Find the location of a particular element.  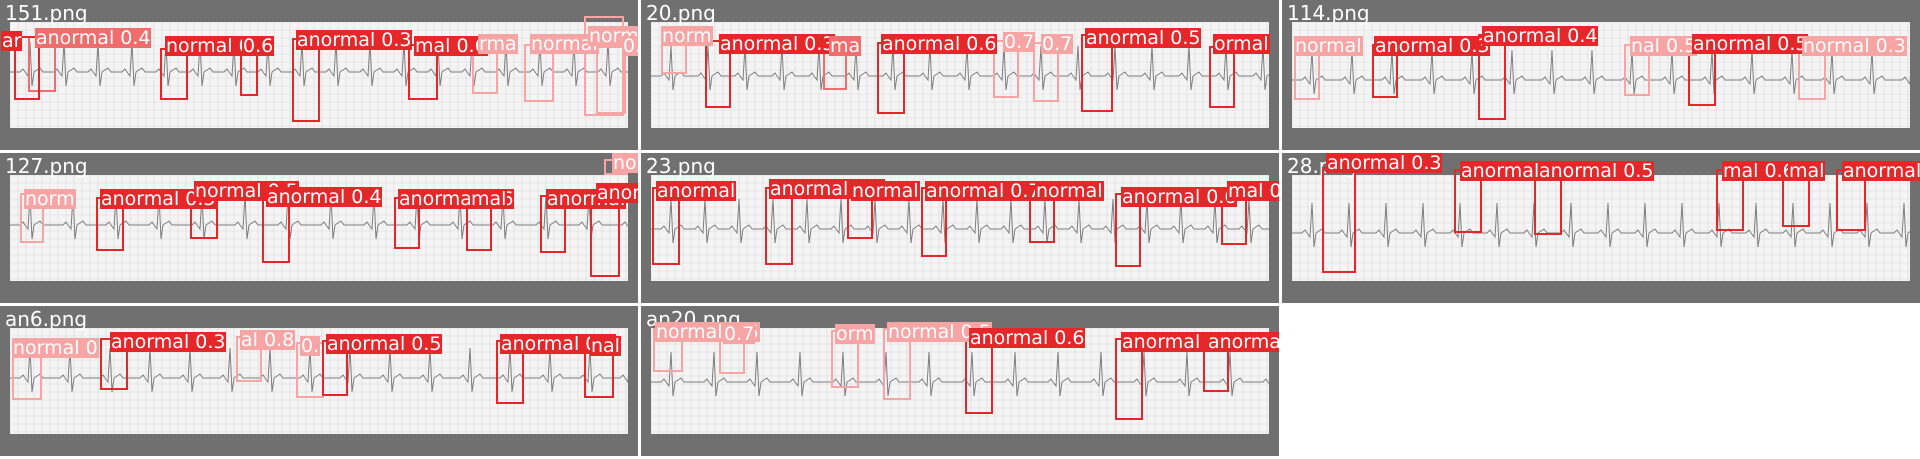

detection-label: mal 0.7 is located at coordinates (1253, 191).